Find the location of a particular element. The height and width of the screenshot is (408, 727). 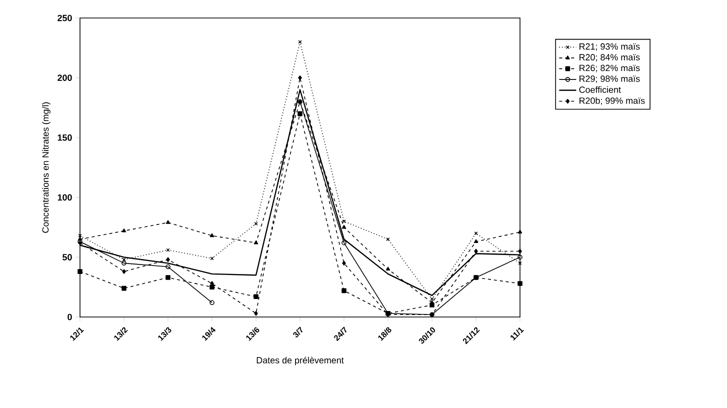

legend-label: R21; 93% maïs is located at coordinates (610, 47).